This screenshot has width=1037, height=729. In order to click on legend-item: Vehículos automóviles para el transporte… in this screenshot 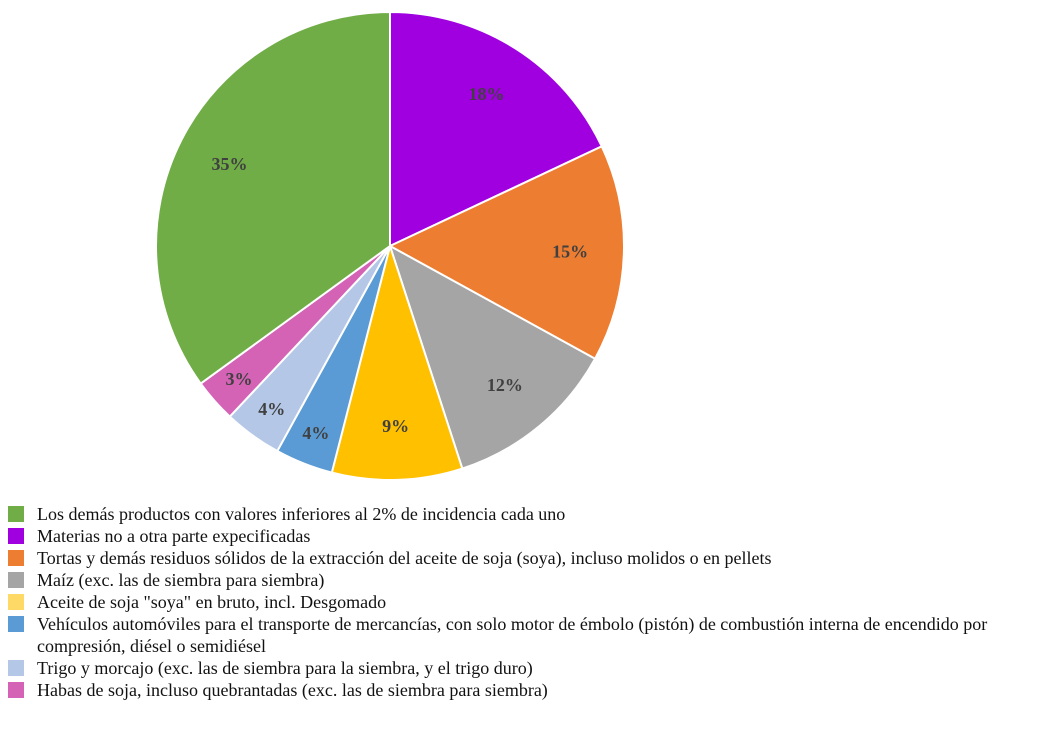, I will do `click(520, 635)`.